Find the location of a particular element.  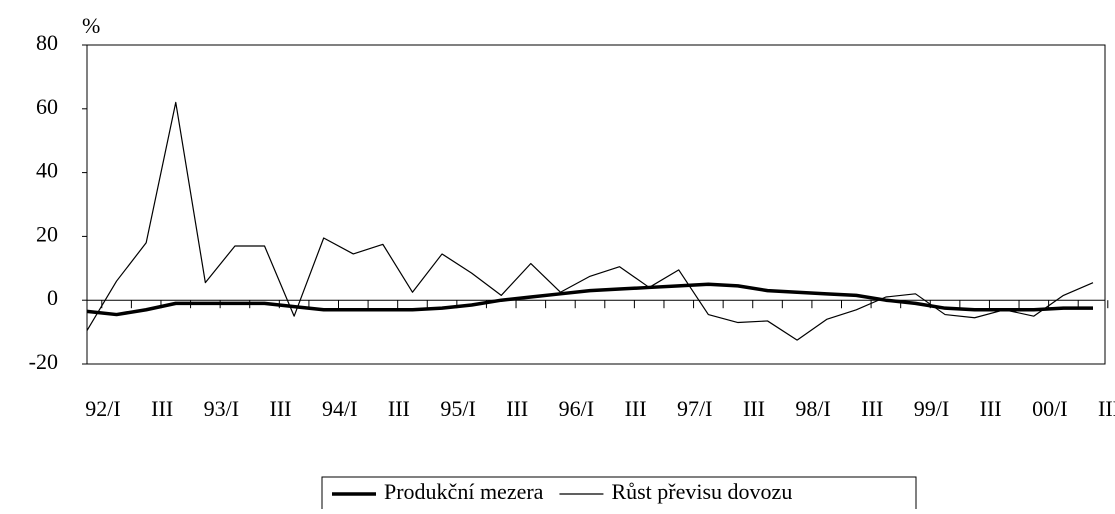

y-tick-label: 40 is located at coordinates (47, 170).